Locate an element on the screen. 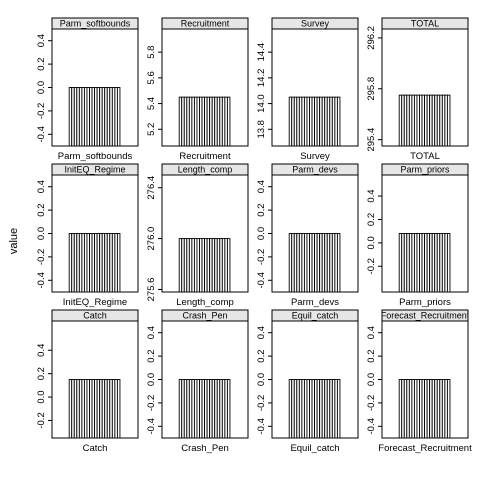  y-tick-label: 276.0 is located at coordinates (151, 239).